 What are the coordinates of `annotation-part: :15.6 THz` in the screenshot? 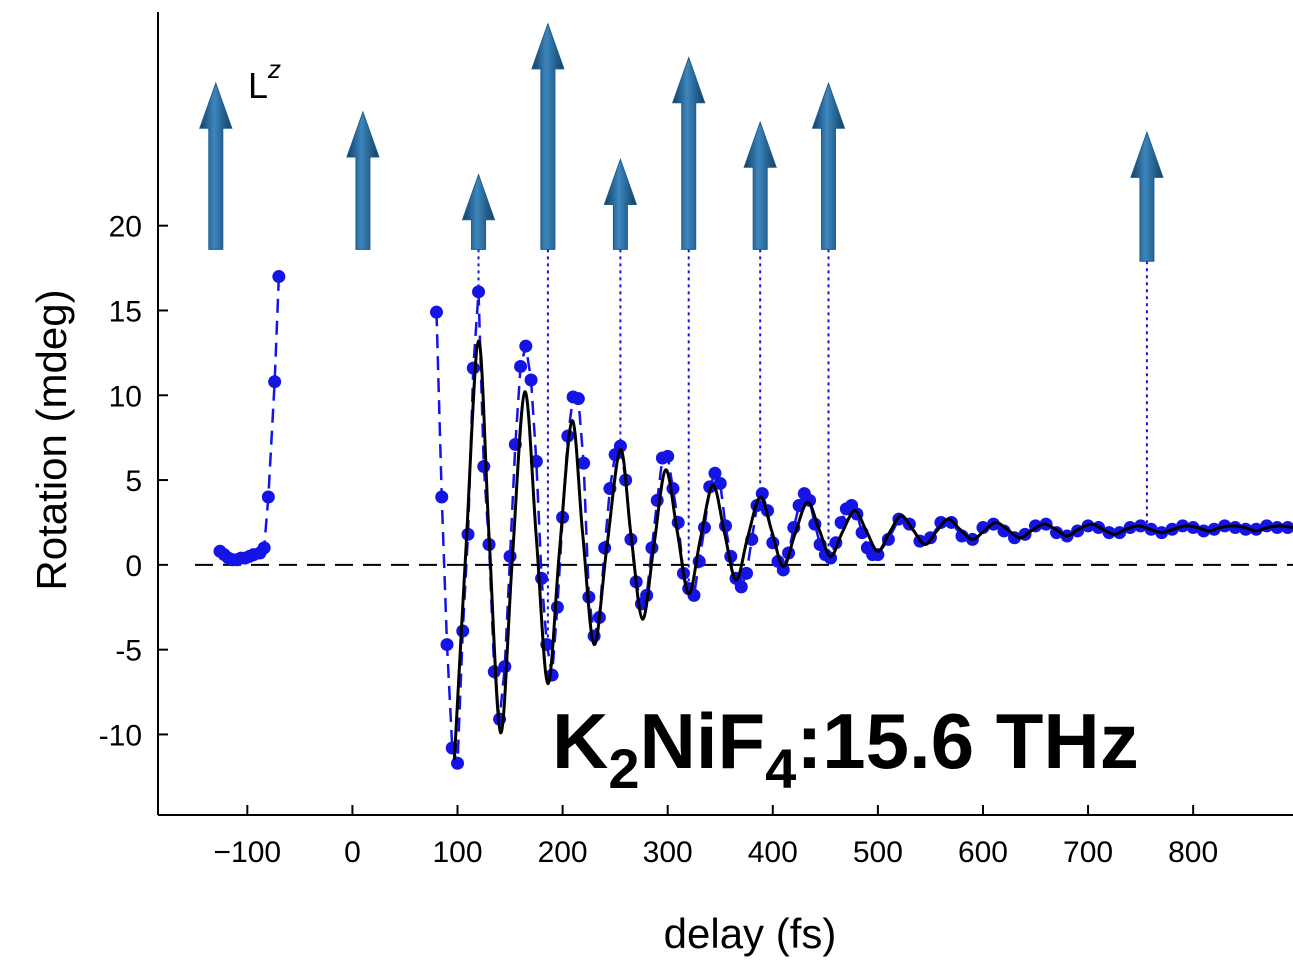 It's located at (967, 741).